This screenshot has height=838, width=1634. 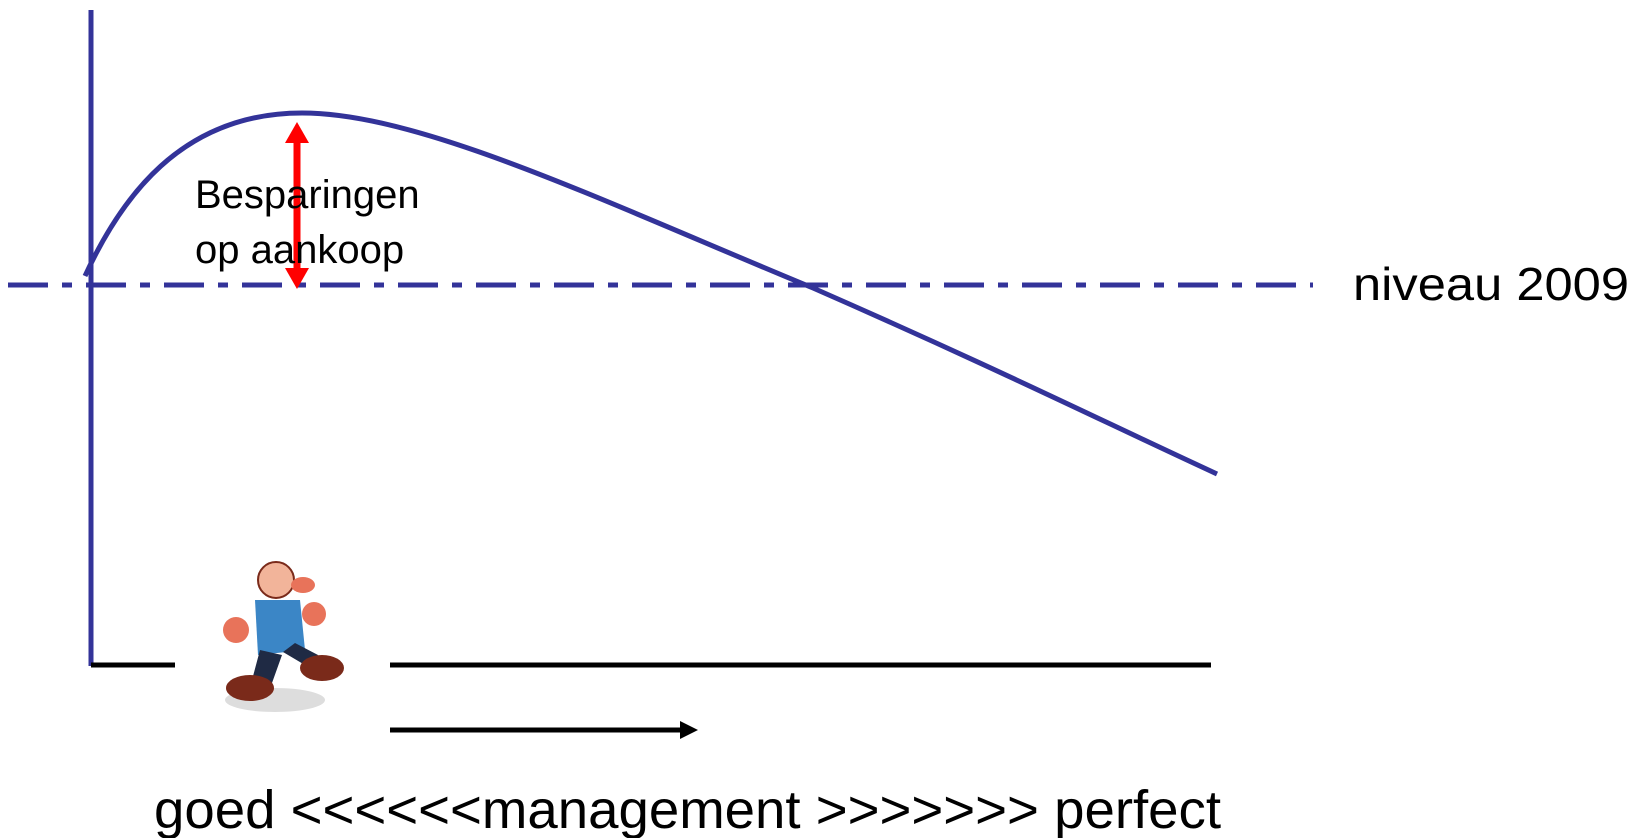 What do you see at coordinates (689, 730) in the screenshot?
I see `direction-arrowhead` at bounding box center [689, 730].